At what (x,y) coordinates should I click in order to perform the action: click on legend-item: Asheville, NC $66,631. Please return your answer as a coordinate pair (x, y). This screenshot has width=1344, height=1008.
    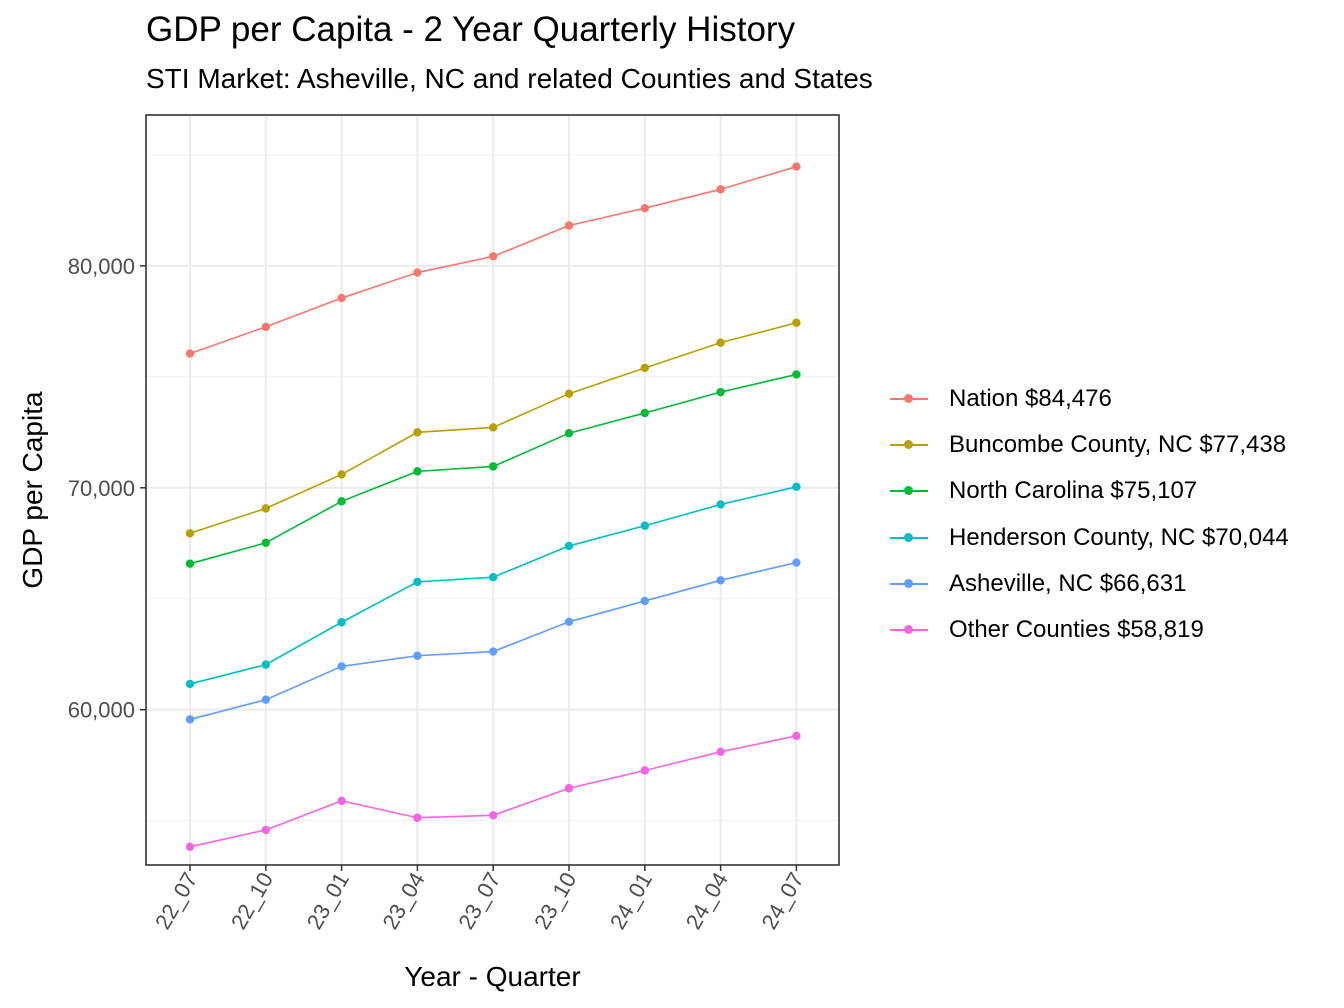
    Looking at the image, I should click on (1087, 584).